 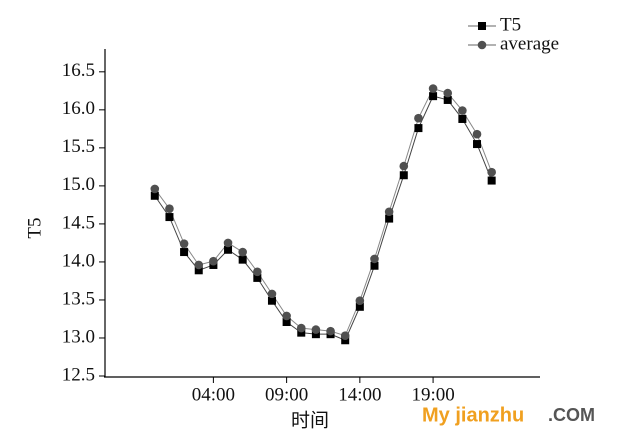 I want to click on x-axis-label: 时间, so click(x=310, y=420).